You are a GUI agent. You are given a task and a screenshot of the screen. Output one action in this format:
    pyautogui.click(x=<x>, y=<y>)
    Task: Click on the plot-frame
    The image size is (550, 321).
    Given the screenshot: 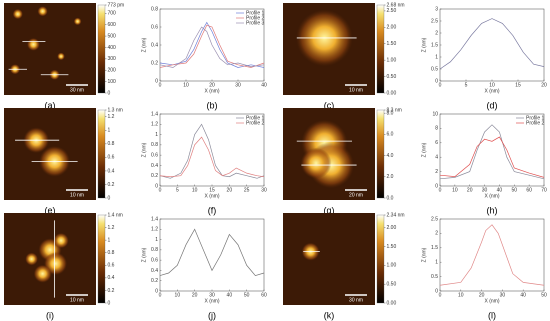 What is the action you would take?
    pyautogui.click(x=212, y=255)
    